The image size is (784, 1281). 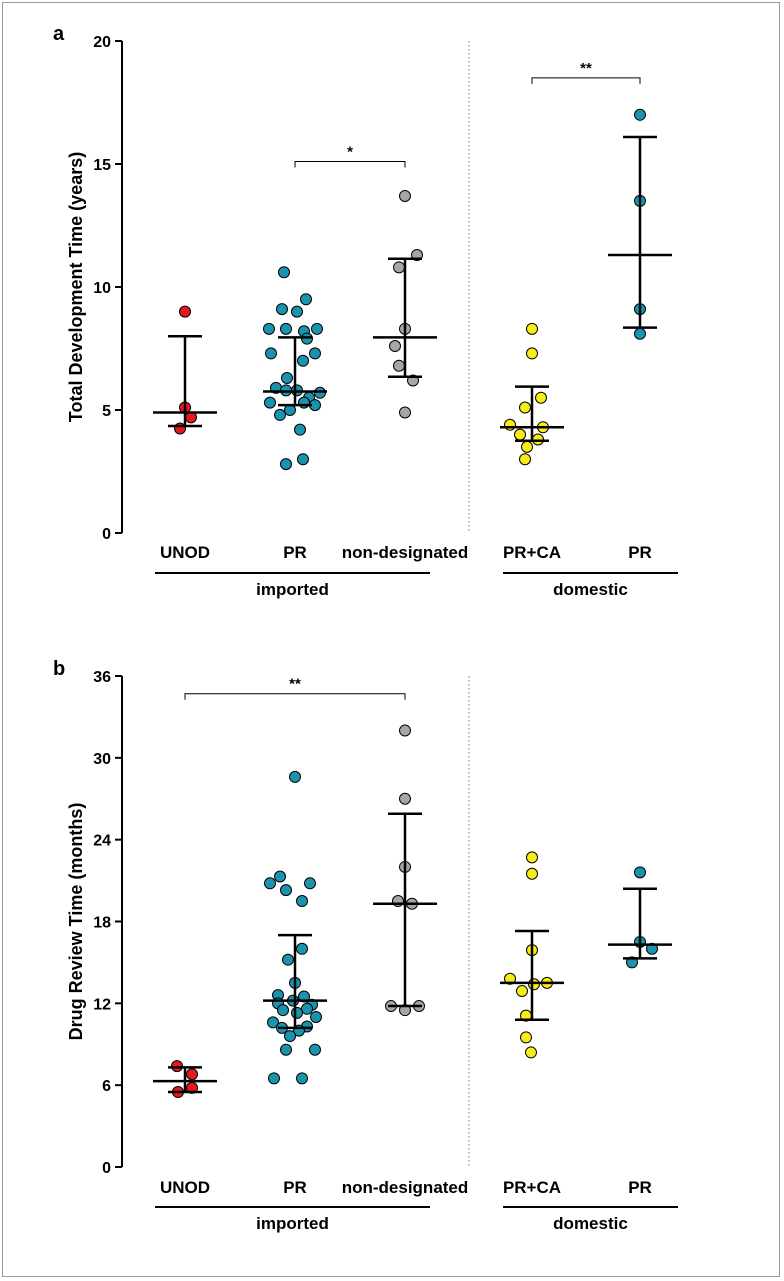 I want to click on panel-letter: a, so click(x=59, y=34).